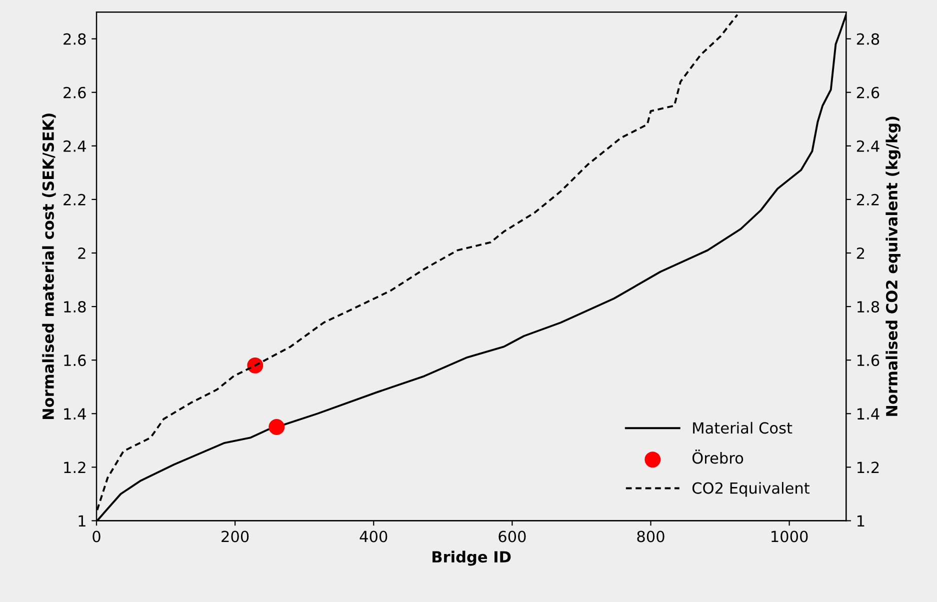  I want to click on y2-tick-label: 2.2, so click(867, 200).